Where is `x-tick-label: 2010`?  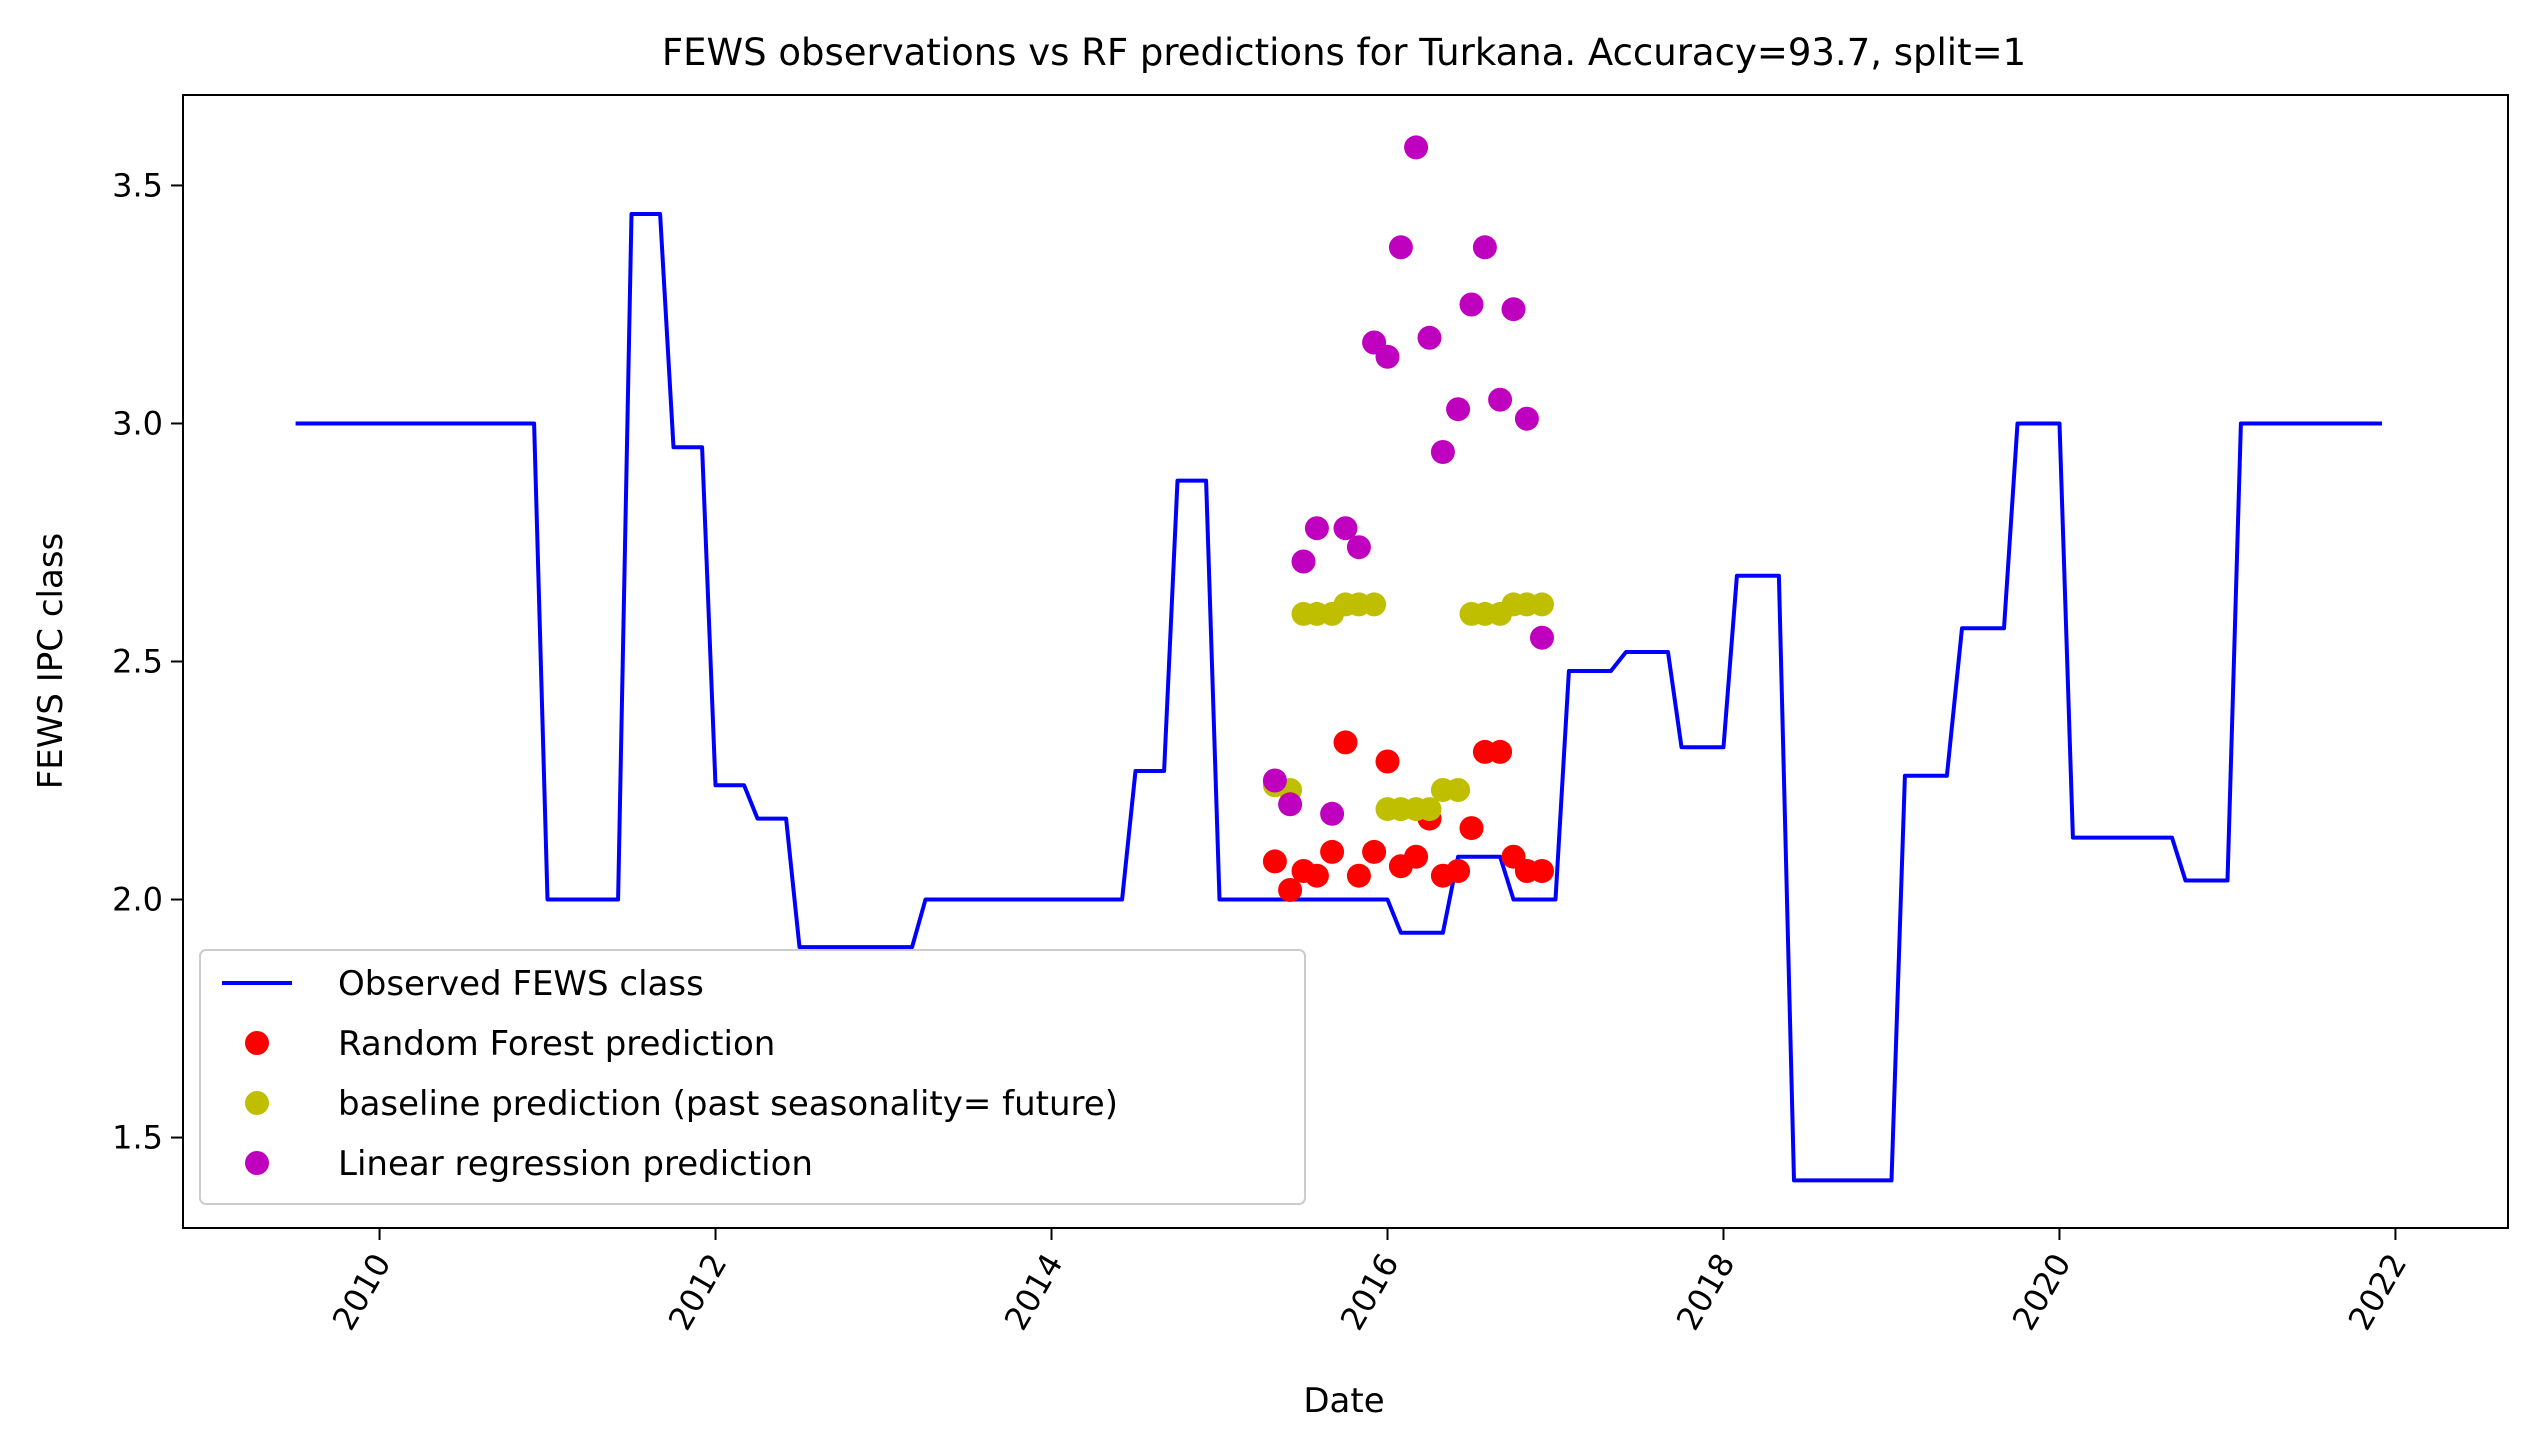
x-tick-label: 2010 is located at coordinates (362, 1292).